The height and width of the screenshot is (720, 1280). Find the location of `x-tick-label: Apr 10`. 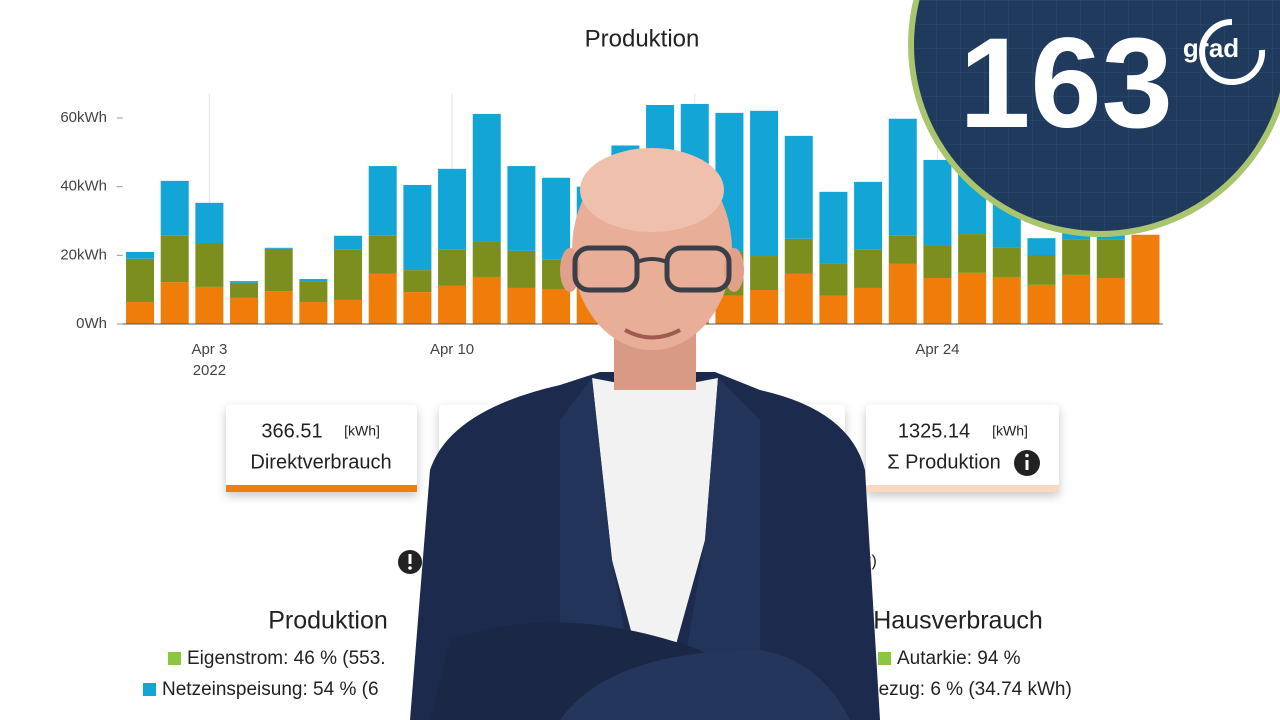

x-tick-label: Apr 10 is located at coordinates (452, 349).